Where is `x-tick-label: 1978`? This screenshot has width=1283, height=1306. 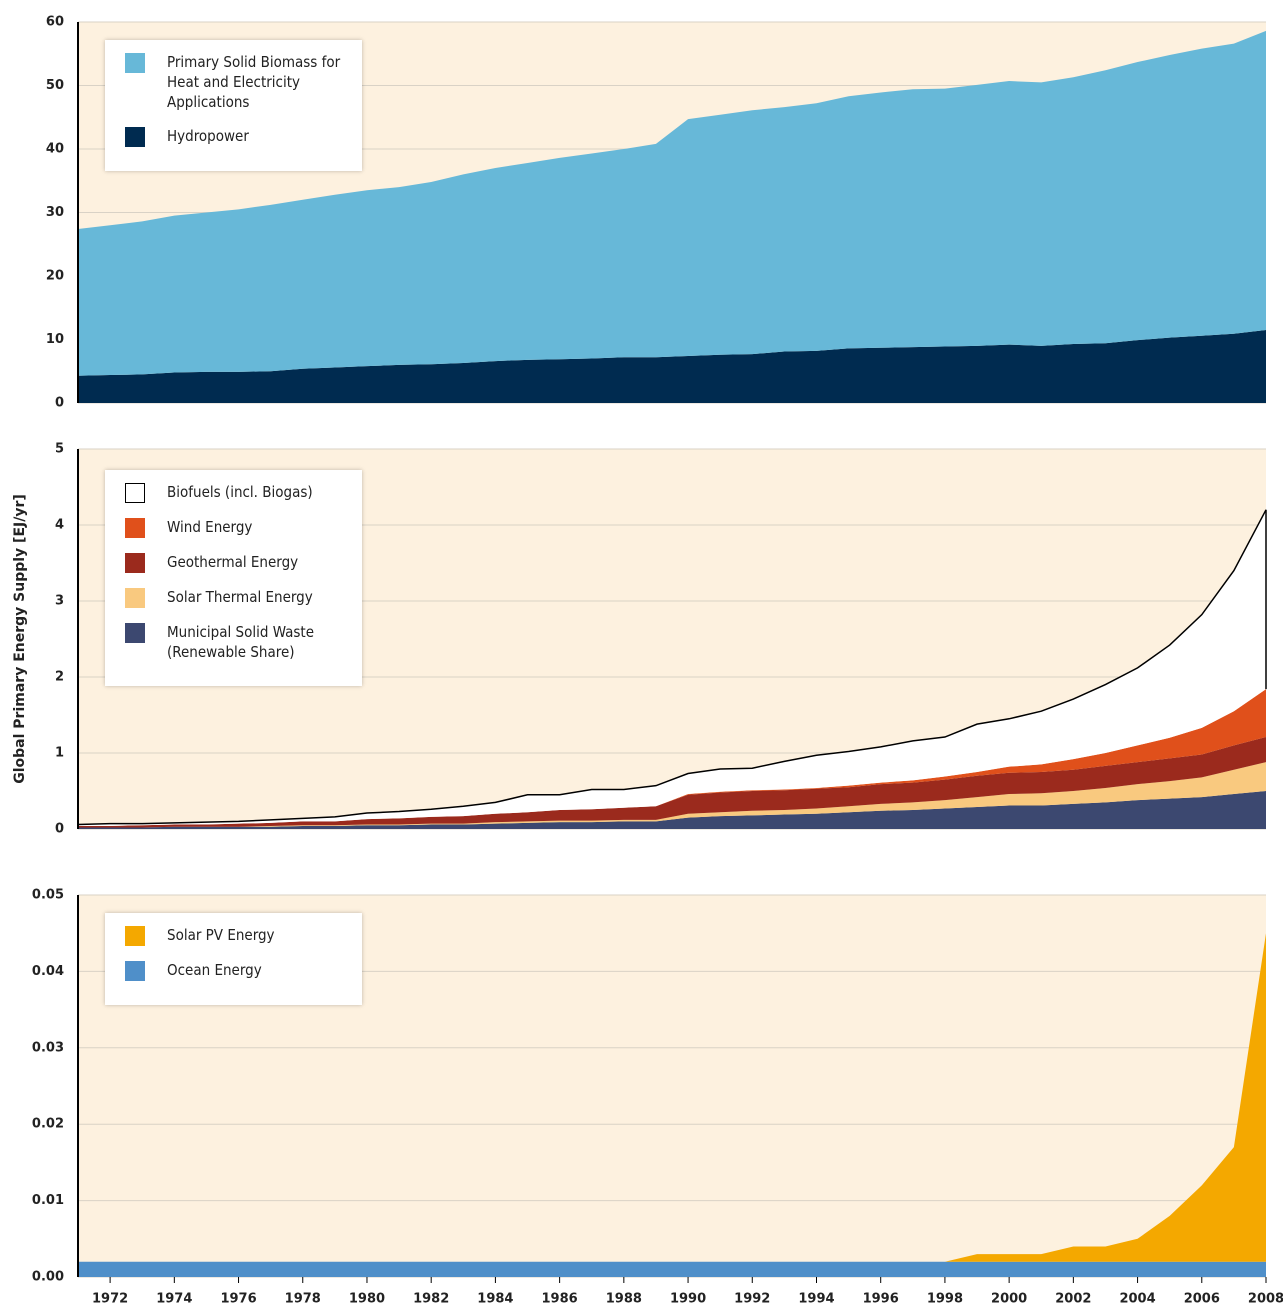 x-tick-label: 1978 is located at coordinates (303, 1299).